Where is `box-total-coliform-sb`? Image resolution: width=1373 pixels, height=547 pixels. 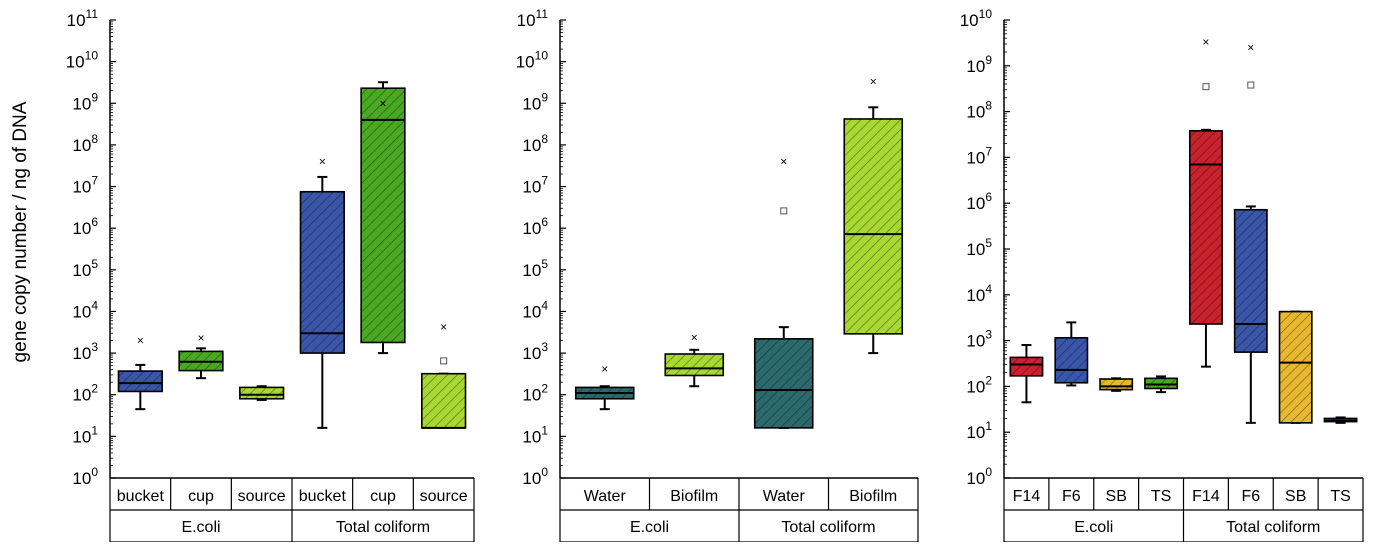 box-total-coliform-sb is located at coordinates (1295, 367).